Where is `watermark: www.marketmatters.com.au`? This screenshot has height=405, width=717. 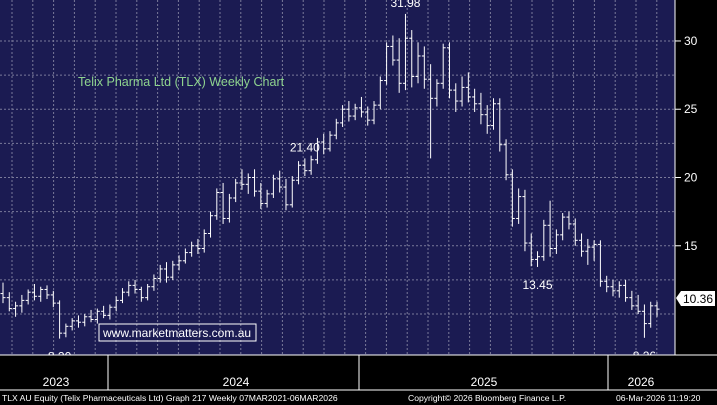 watermark: www.marketmatters.com.au is located at coordinates (177, 332).